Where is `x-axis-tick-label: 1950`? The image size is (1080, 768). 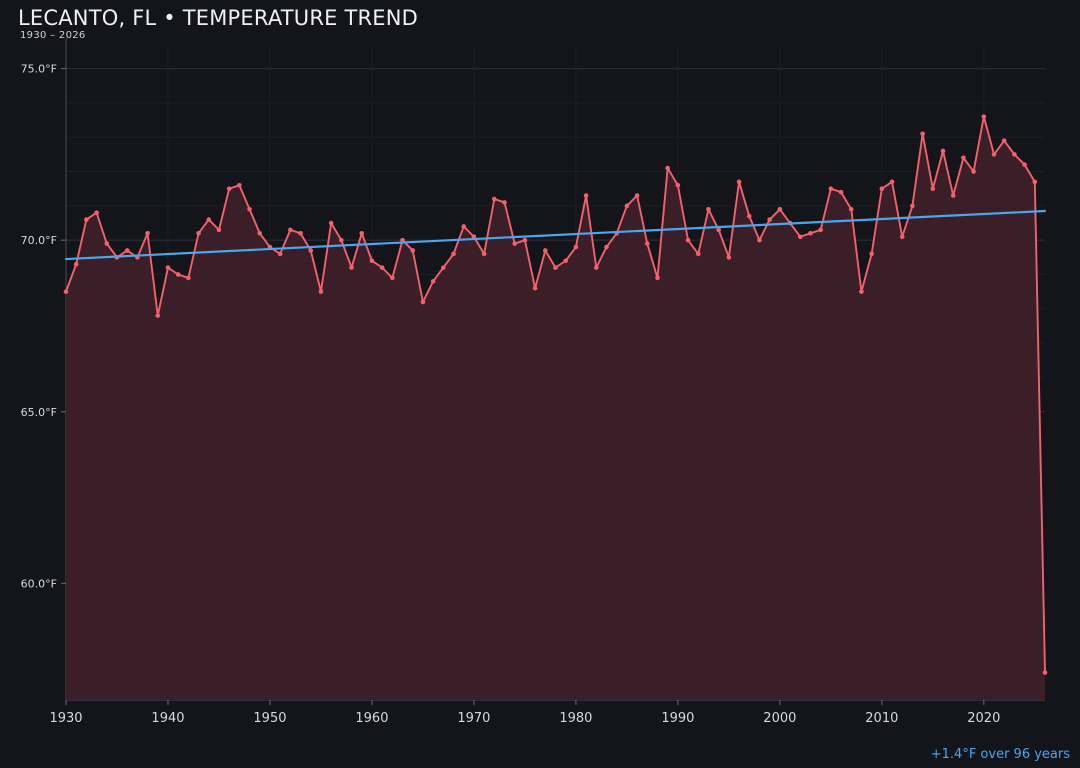 x-axis-tick-label: 1950 is located at coordinates (269, 718).